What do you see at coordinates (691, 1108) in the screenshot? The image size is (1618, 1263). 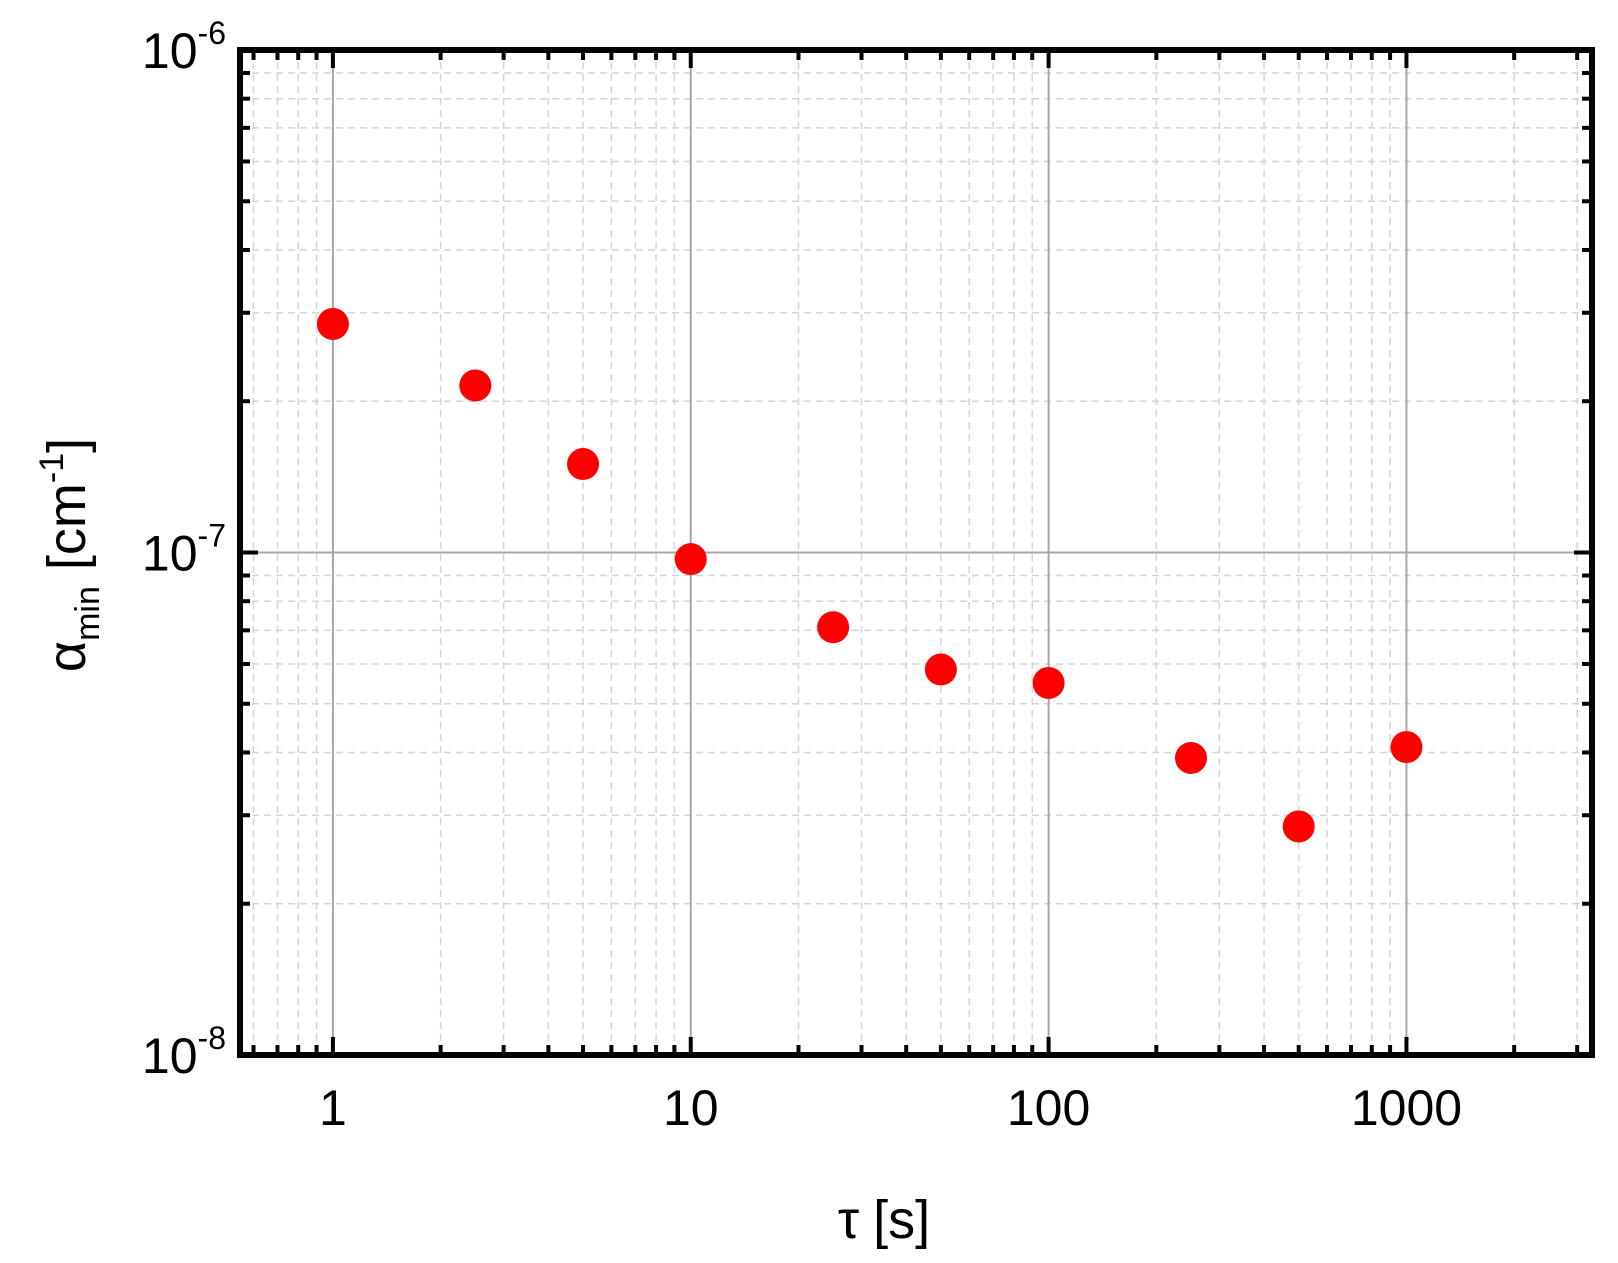 I see `x-tick-label: 10` at bounding box center [691, 1108].